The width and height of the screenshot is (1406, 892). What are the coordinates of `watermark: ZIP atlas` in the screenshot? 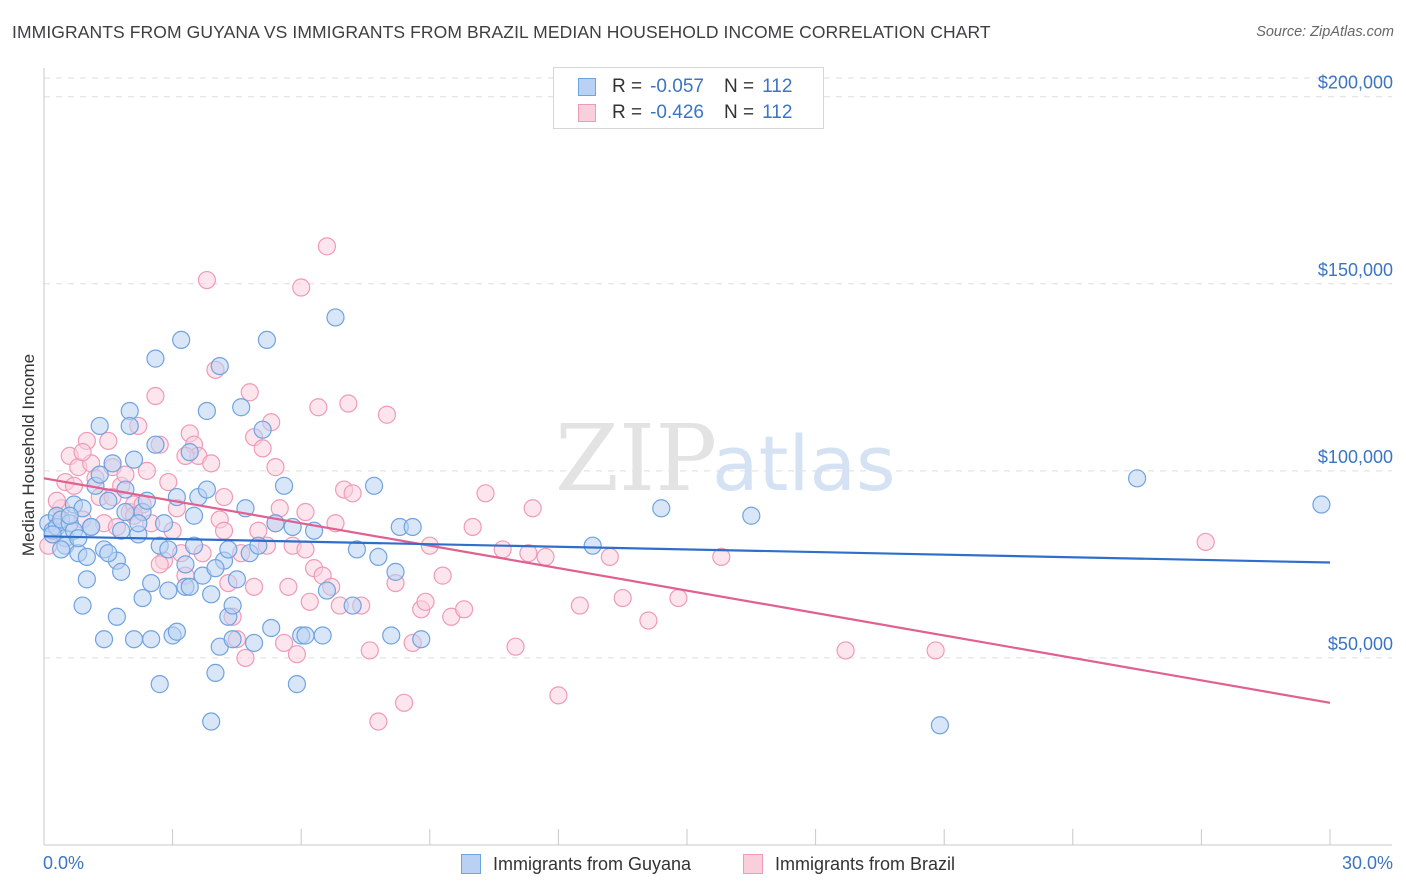 It's located at (725, 458).